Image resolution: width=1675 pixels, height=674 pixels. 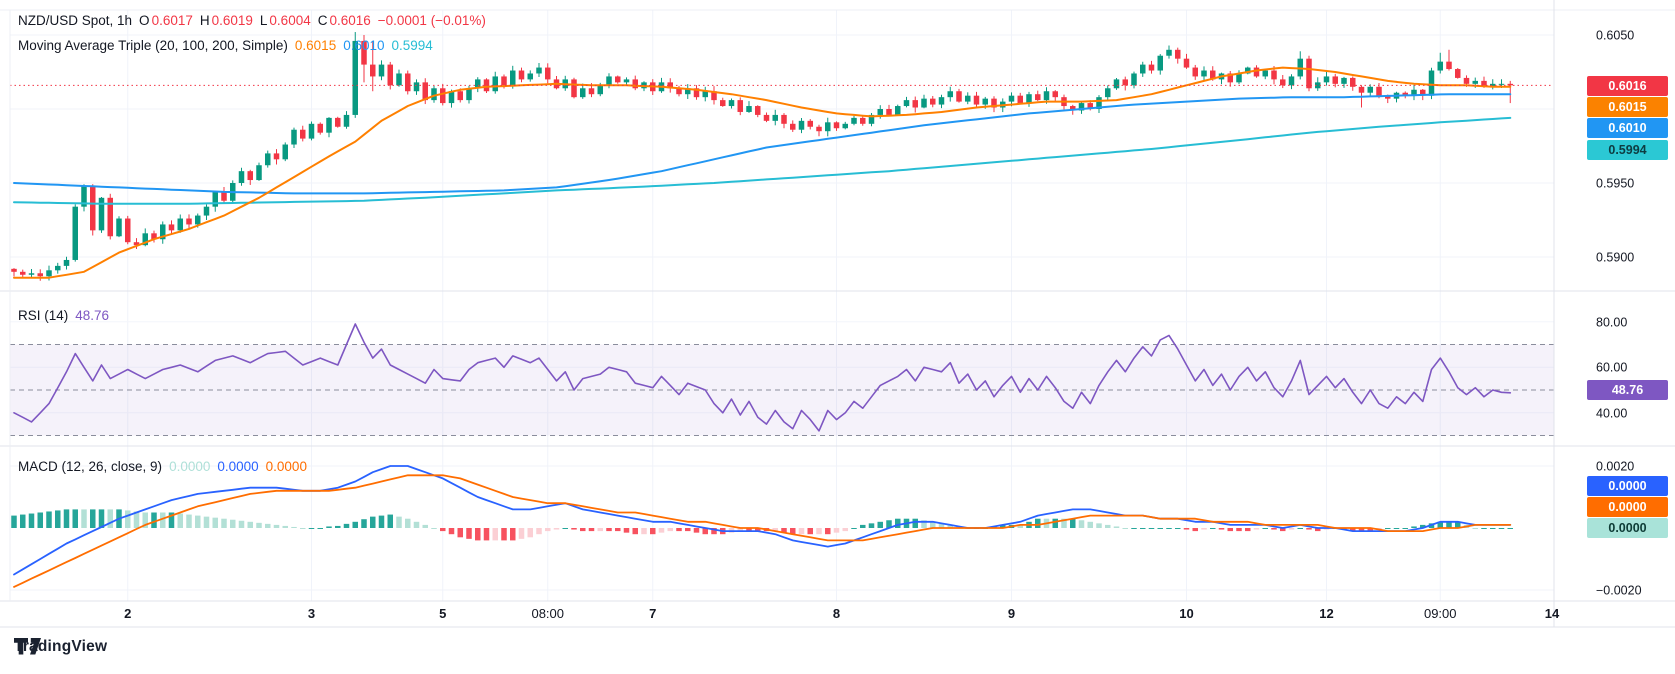 I want to click on svg-text: 10, so click(x=1186, y=613).